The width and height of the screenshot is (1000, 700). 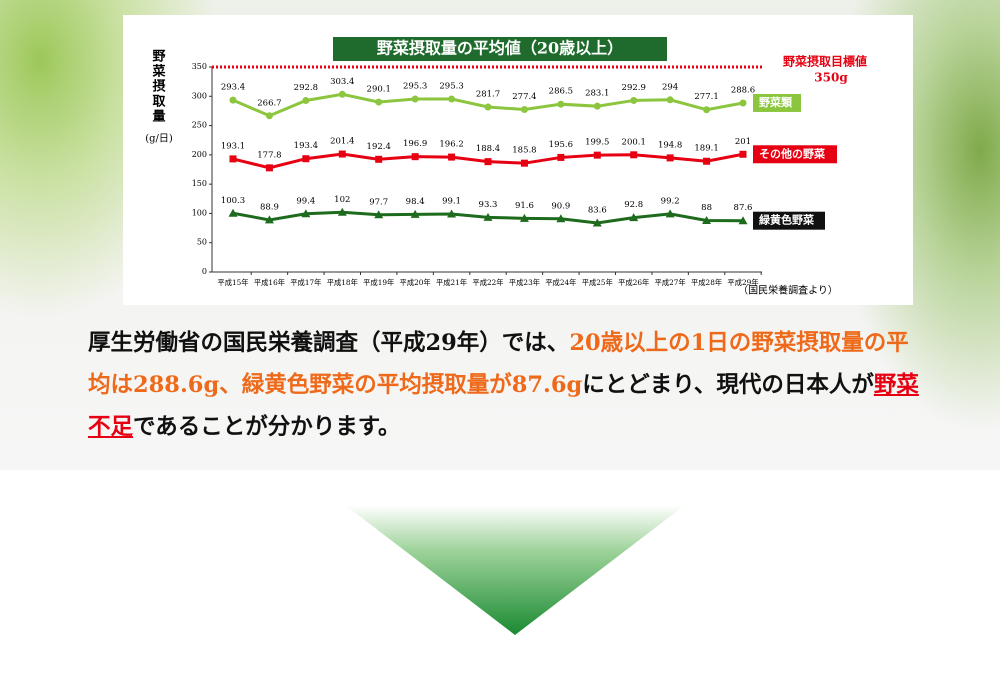 I want to click on x-tick-label: 平成24年, so click(x=560, y=282).